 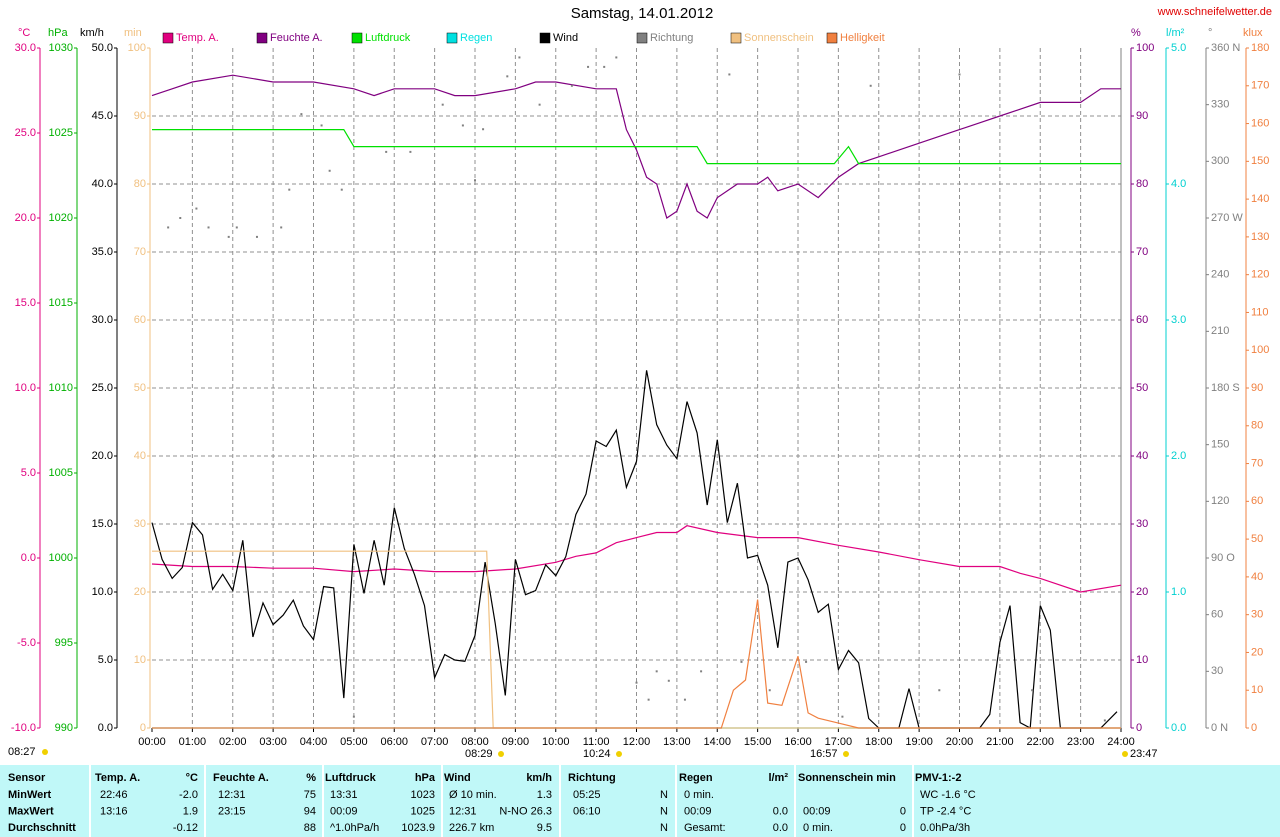 What do you see at coordinates (587, 811) in the screenshot?
I see `table-cell: 06:10` at bounding box center [587, 811].